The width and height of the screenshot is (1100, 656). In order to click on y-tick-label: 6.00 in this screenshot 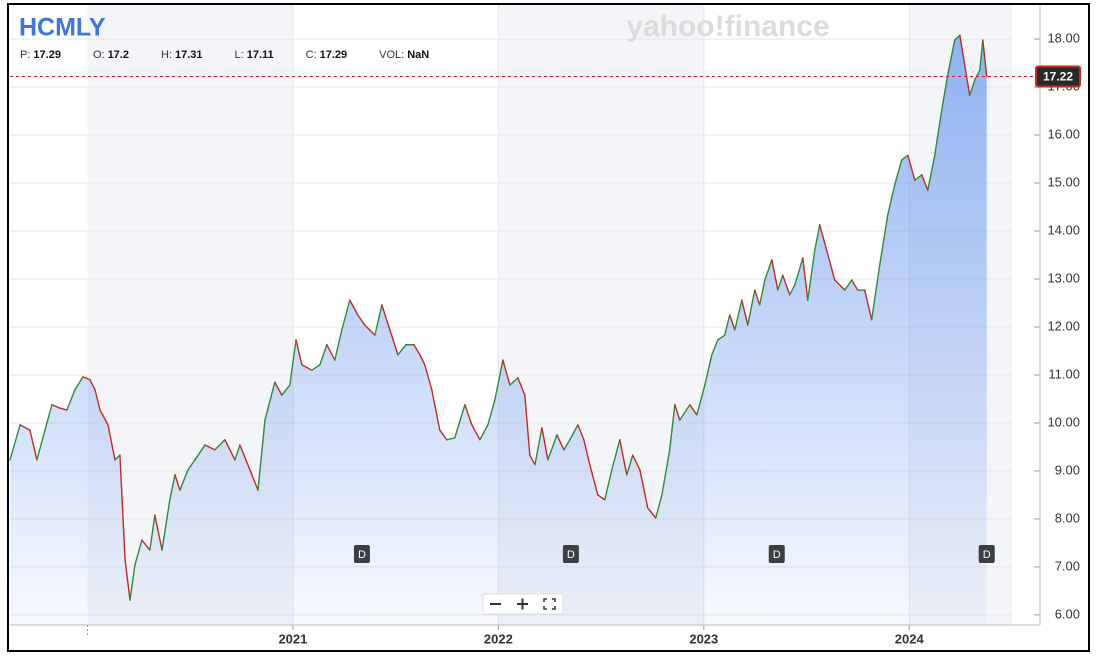, I will do `click(1067, 613)`.